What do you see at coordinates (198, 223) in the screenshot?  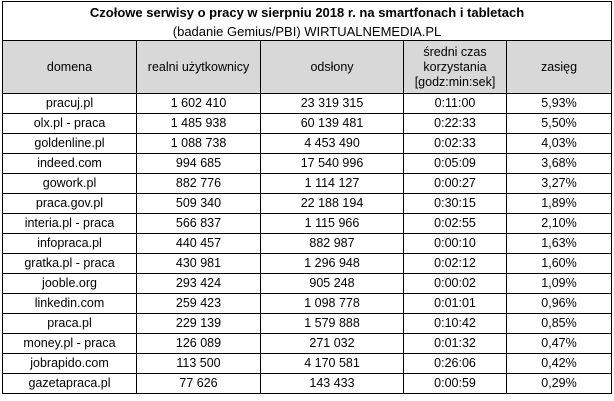 I see `cell-users: 566 837` at bounding box center [198, 223].